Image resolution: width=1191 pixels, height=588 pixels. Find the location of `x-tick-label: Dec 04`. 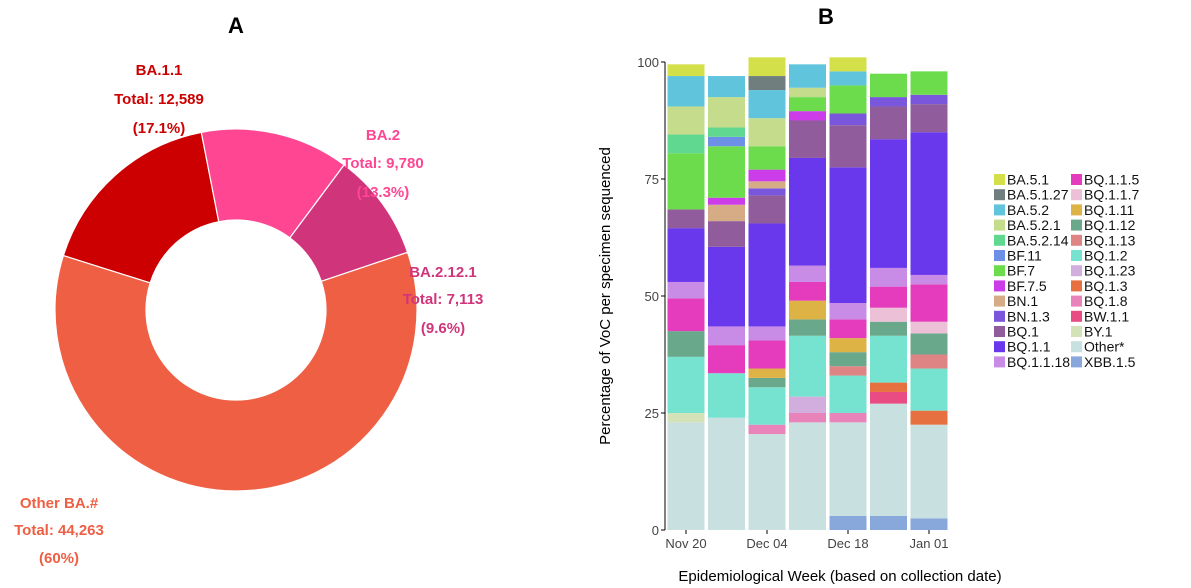

x-tick-label: Dec 04 is located at coordinates (766, 543).